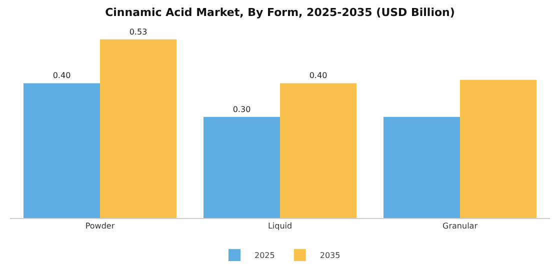 The image size is (560, 280). What do you see at coordinates (264, 255) in the screenshot?
I see `legend-label: 2025` at bounding box center [264, 255].